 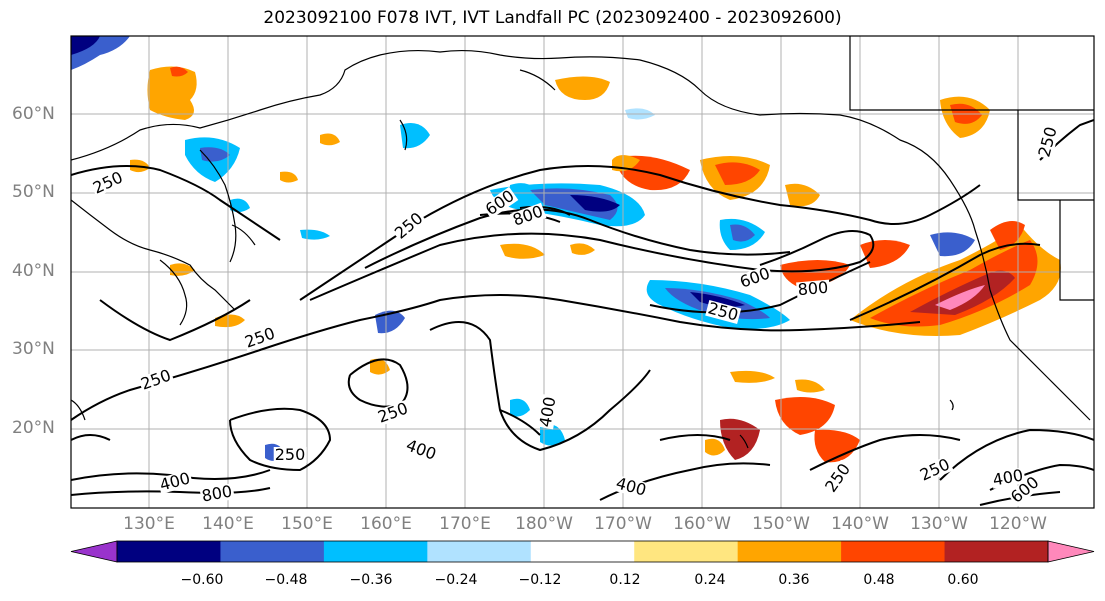 What do you see at coordinates (386, 524) in the screenshot?
I see `lon-label-160e: 160°E` at bounding box center [386, 524].